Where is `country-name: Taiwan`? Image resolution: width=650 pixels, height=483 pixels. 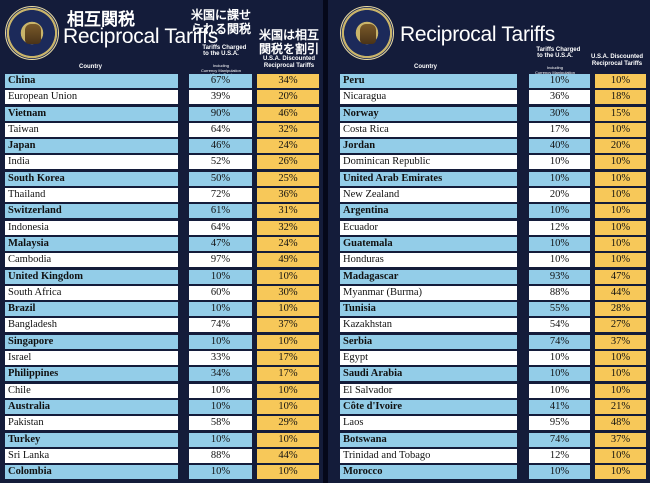 country-name: Taiwan is located at coordinates (91, 129).